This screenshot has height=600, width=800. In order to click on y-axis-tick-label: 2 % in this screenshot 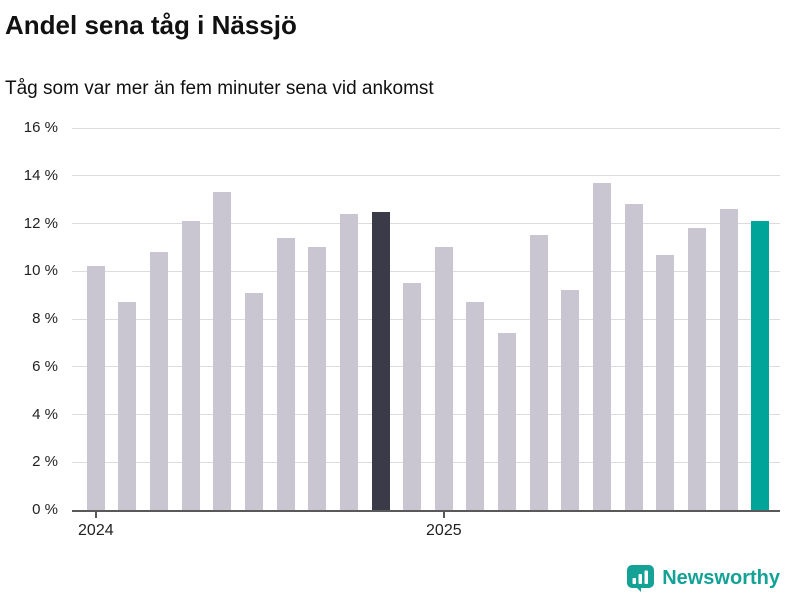, I will do `click(45, 462)`.